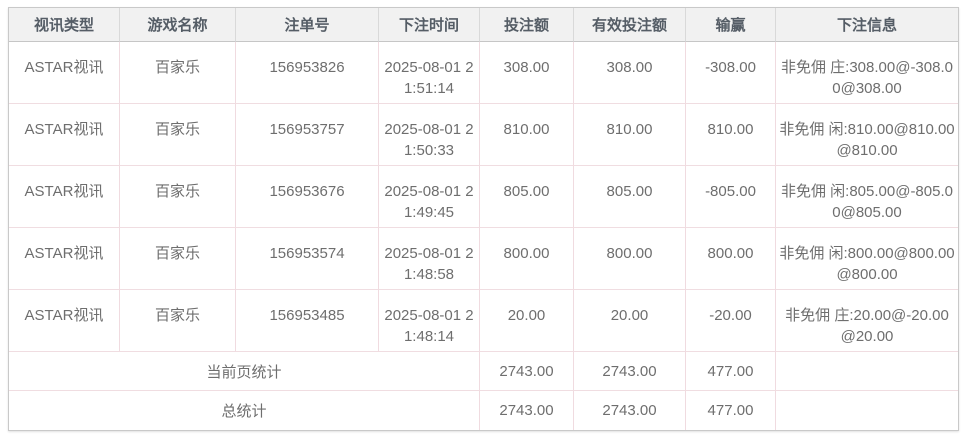  What do you see at coordinates (731, 259) in the screenshot?
I see `cell-win-loss: 800.00` at bounding box center [731, 259].